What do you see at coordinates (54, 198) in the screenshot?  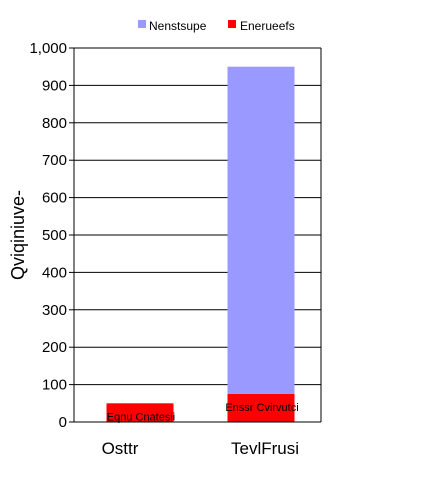 I see `y-tick-label: 600` at bounding box center [54, 198].